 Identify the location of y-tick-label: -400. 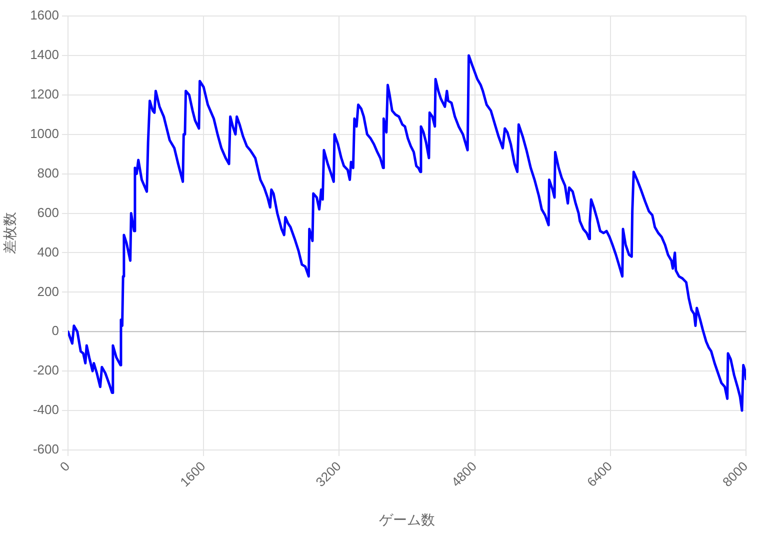
(45, 410).